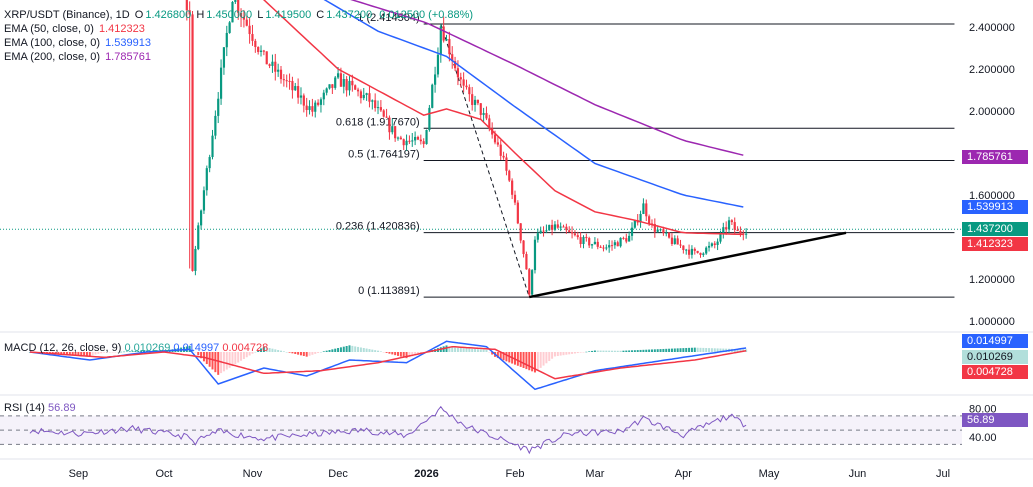 Image resolution: width=1033 pixels, height=487 pixels. I want to click on legend-ema50-row: EMA (50, close, 0) 1.412323, so click(239, 29).